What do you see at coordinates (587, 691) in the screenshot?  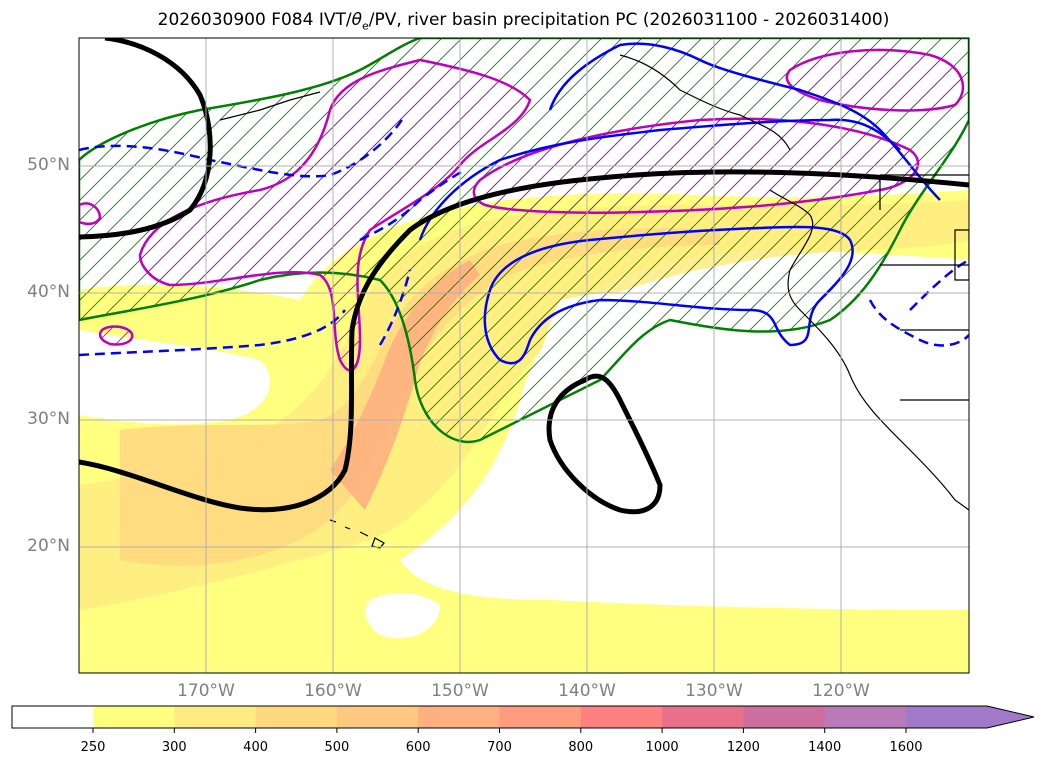 I see `lon-label: 140°W` at bounding box center [587, 691].